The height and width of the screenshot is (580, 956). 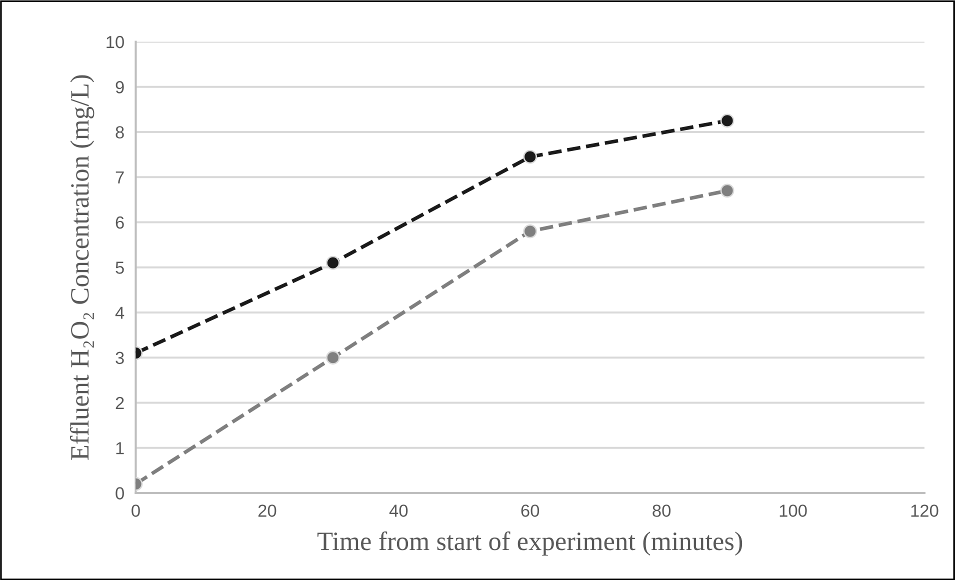 I want to click on y-tick-label: 9, so click(x=120, y=87).